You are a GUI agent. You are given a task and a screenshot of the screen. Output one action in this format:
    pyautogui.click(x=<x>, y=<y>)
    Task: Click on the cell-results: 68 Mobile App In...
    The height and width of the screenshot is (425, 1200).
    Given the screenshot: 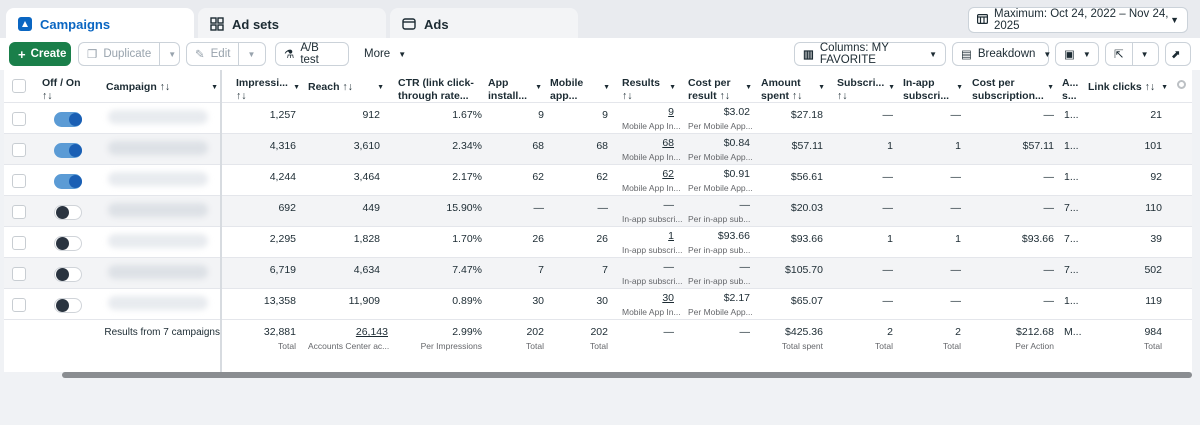 What is the action you would take?
    pyautogui.click(x=651, y=149)
    